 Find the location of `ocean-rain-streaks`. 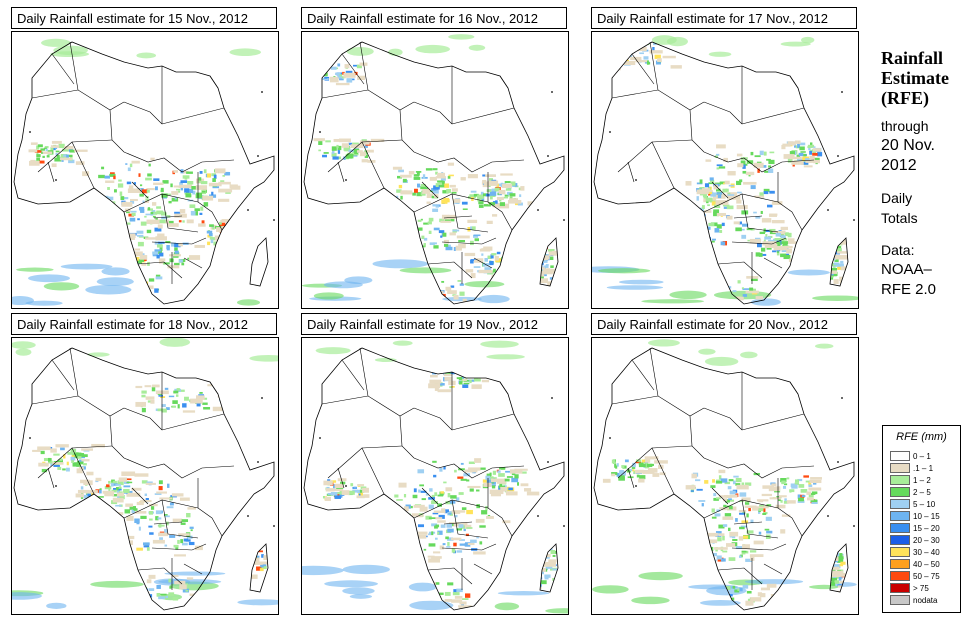

ocean-rain-streaks is located at coordinates (725, 170).